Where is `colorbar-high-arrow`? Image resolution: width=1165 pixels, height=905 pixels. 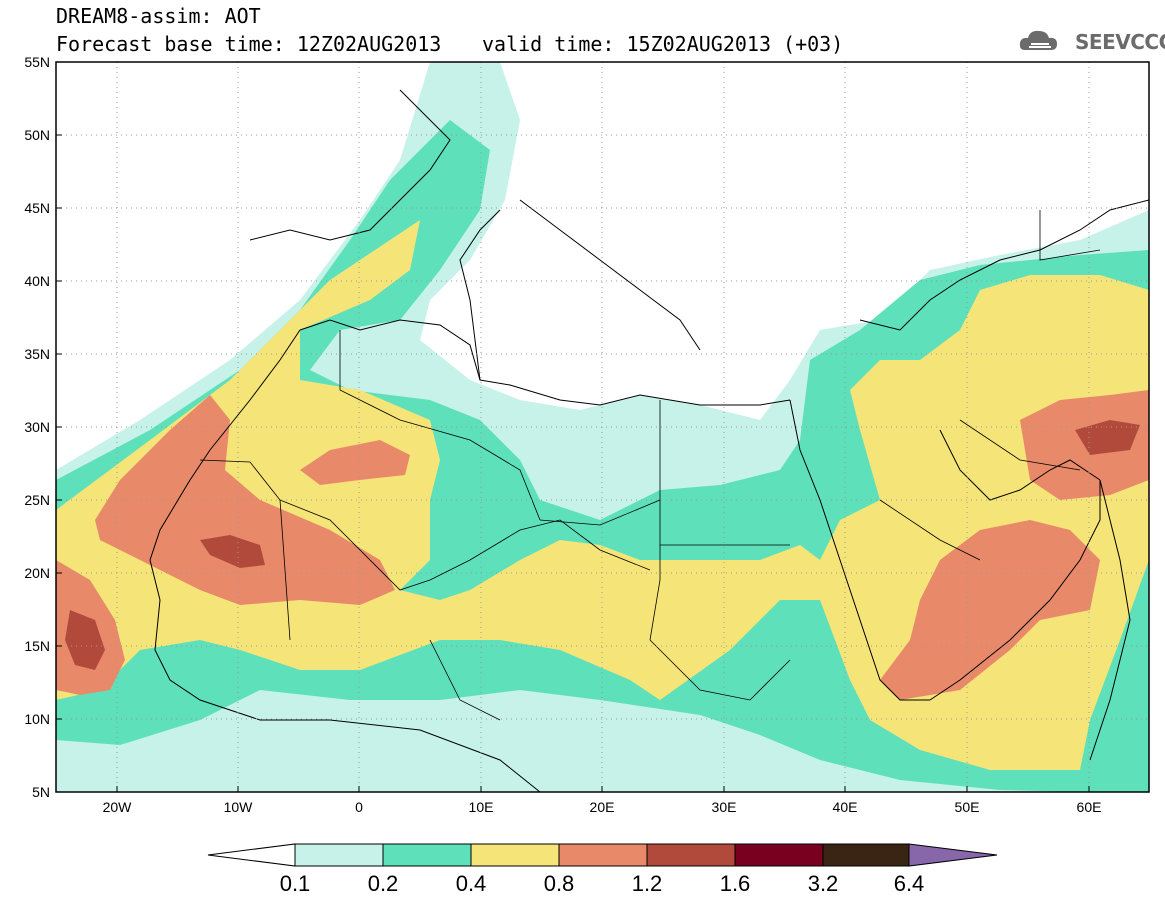
colorbar-high-arrow is located at coordinates (953, 855).